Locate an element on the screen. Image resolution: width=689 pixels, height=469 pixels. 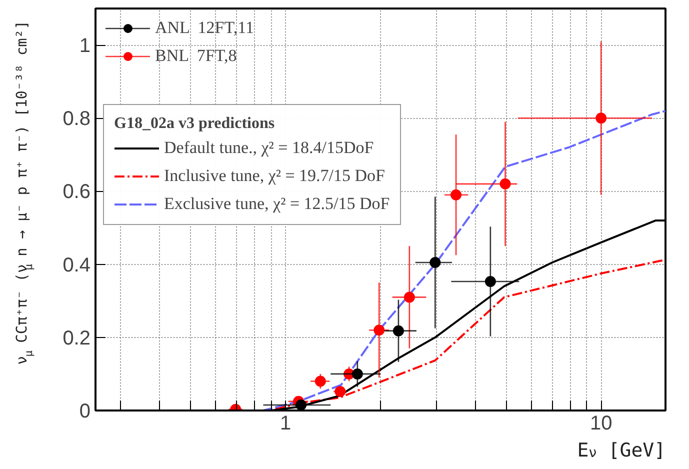
legend-label: Inclusive tune, χ² = 19.7/15 DoF is located at coordinates (275, 176).